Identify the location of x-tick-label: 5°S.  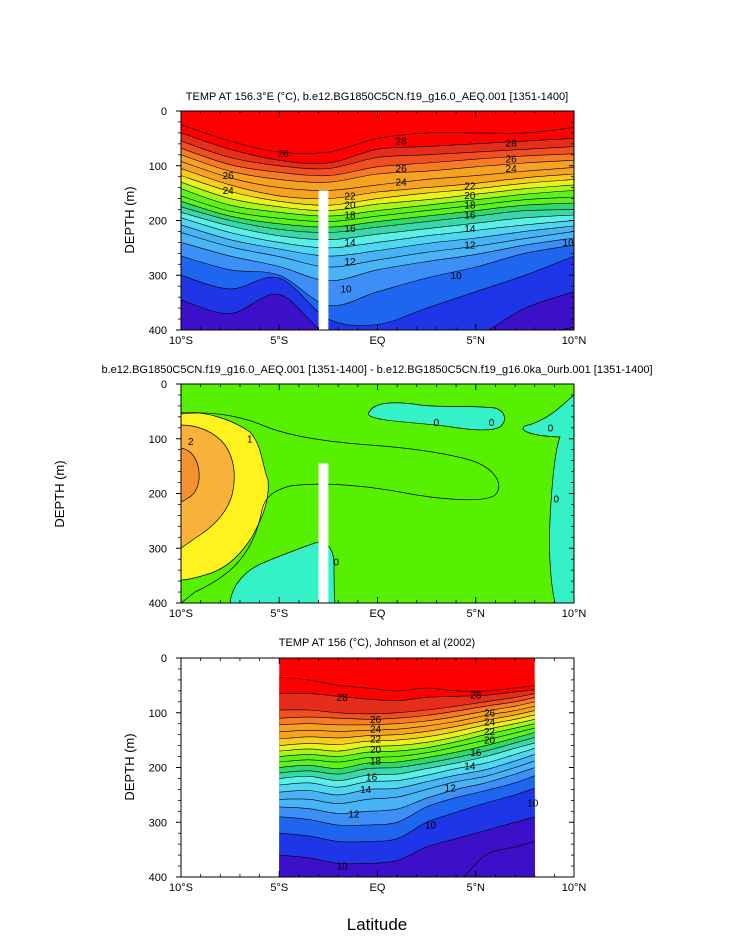
(279, 614).